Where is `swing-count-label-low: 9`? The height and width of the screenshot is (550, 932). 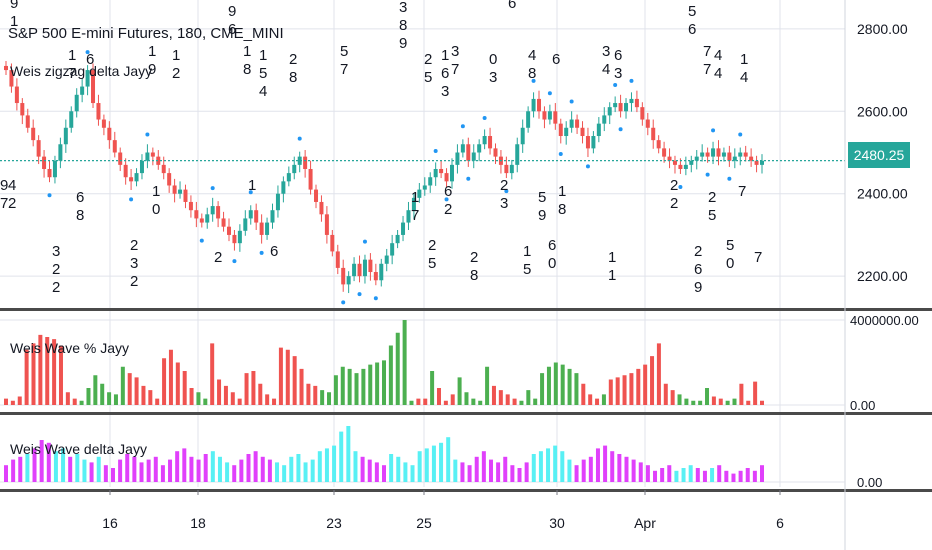
swing-count-label-low: 9 is located at coordinates (4, 185).